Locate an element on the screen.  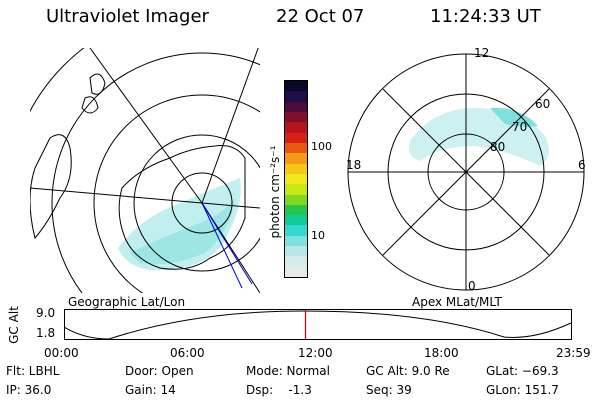
mlt-label-0: 0 is located at coordinates (472, 286).